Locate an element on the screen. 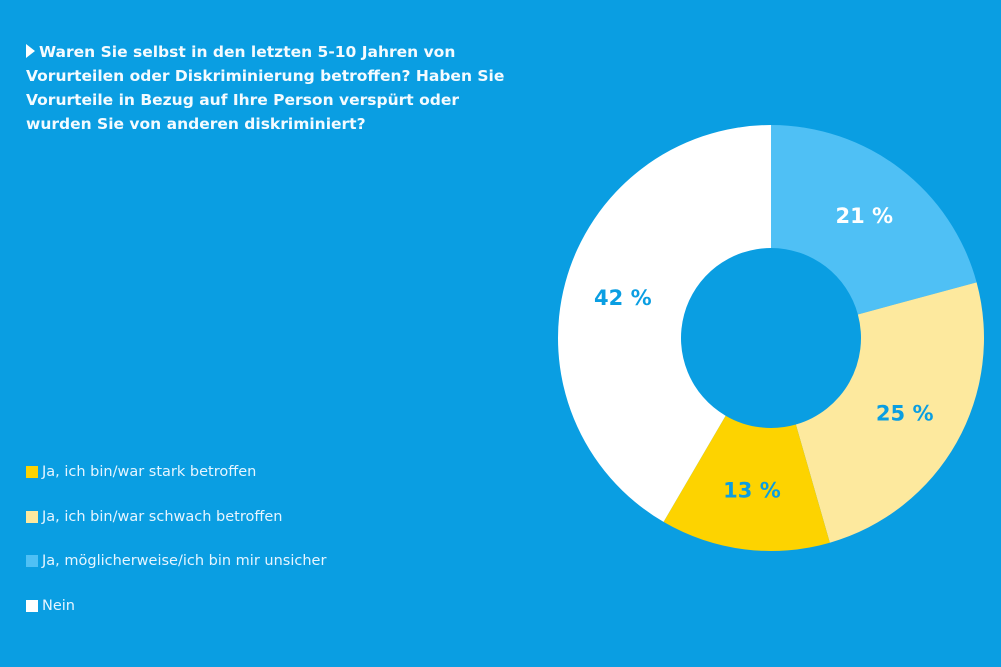 This screenshot has width=1001, height=667. triangle-bullet-icon is located at coordinates (30, 51).